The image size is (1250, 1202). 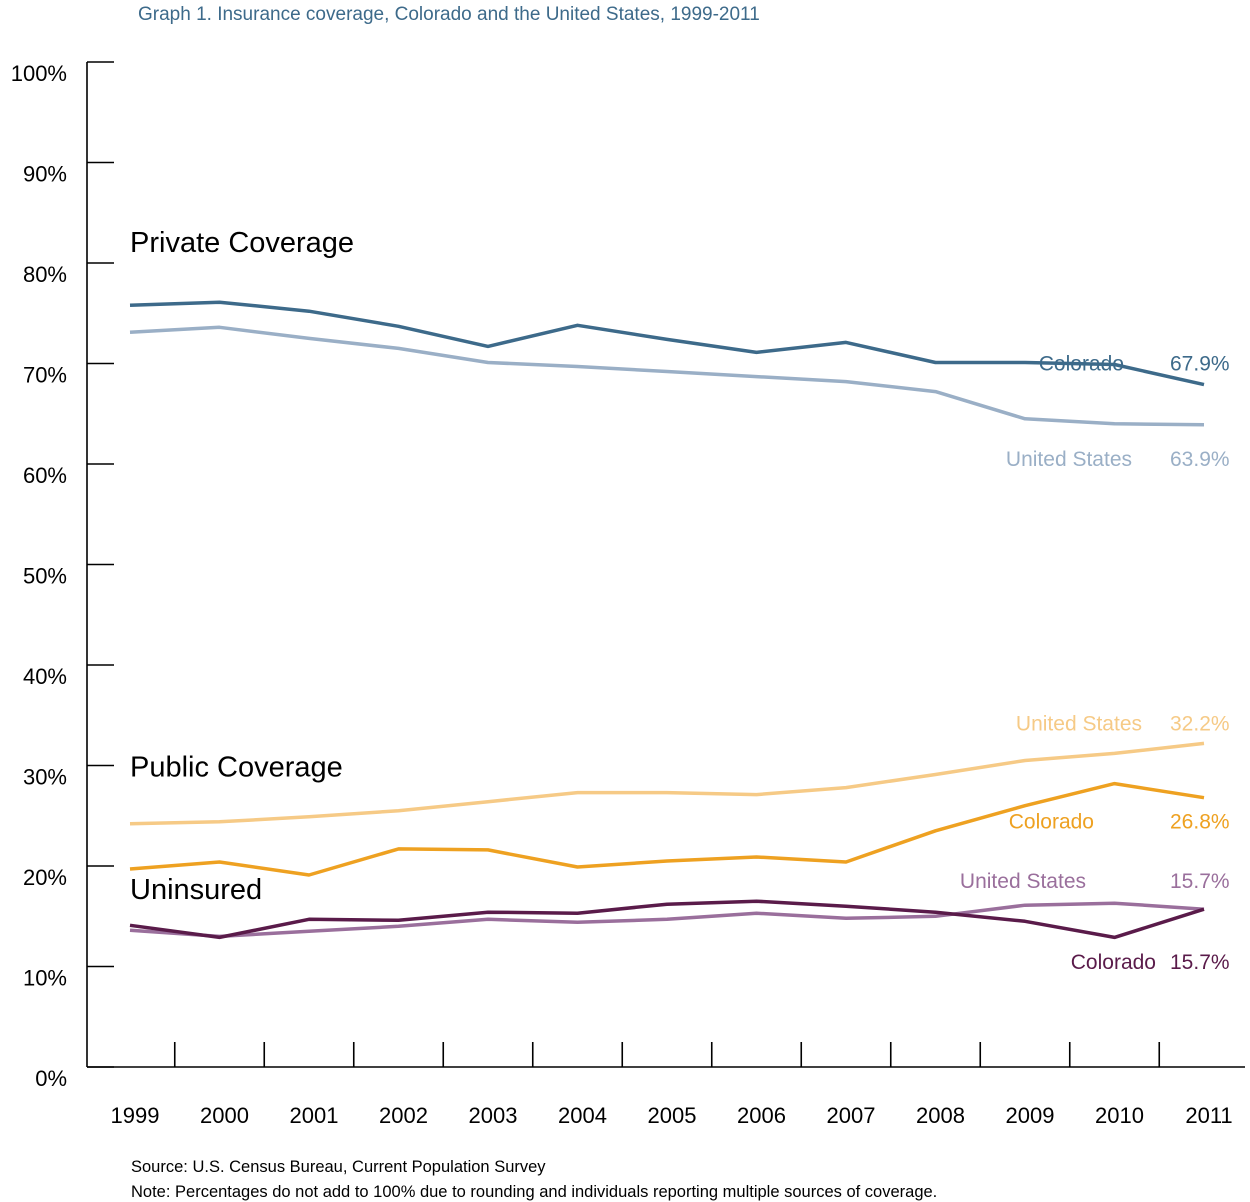 I want to click on y-axis-ticks: 0% 10% 20% 30% 40% 50% 60% 70% 80% 90% 100%, so click(x=62, y=576).